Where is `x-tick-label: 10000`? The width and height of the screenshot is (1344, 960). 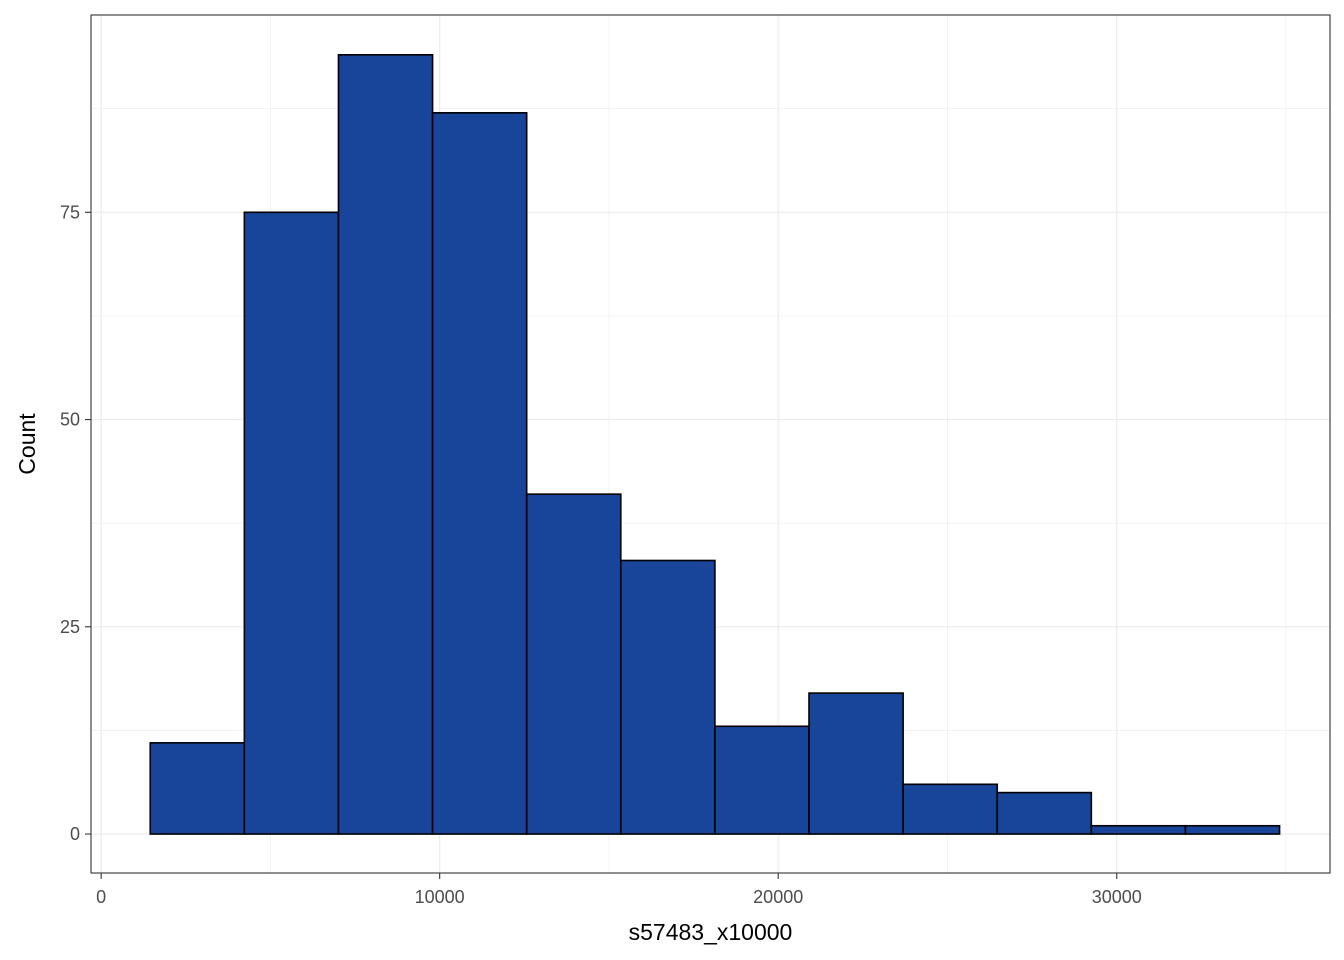
x-tick-label: 10000 is located at coordinates (440, 897).